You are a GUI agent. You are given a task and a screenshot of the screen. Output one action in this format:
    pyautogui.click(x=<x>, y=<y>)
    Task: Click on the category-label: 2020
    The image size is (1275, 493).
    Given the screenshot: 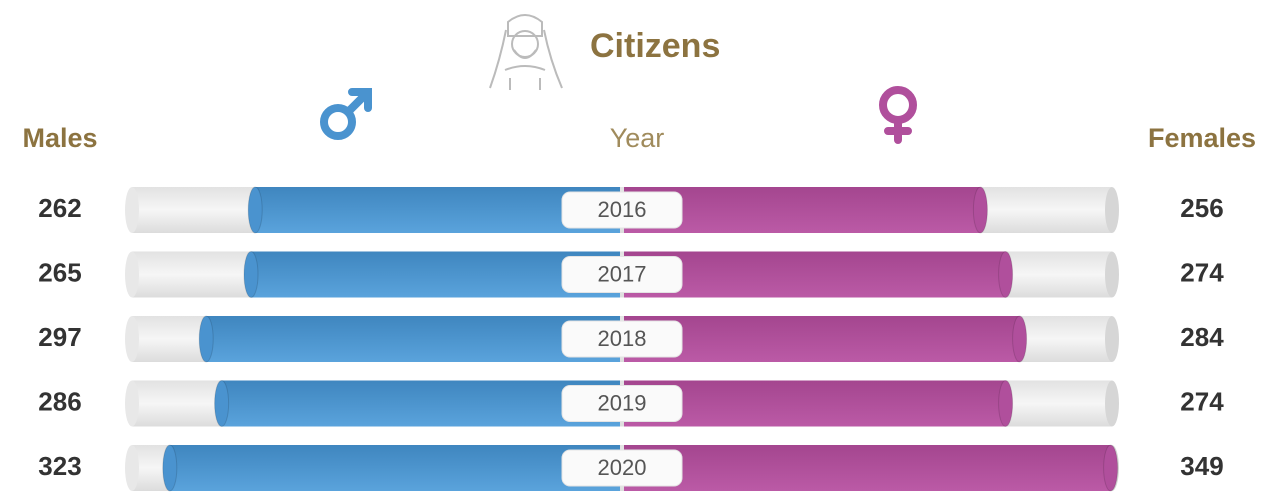 What is the action you would take?
    pyautogui.click(x=622, y=467)
    